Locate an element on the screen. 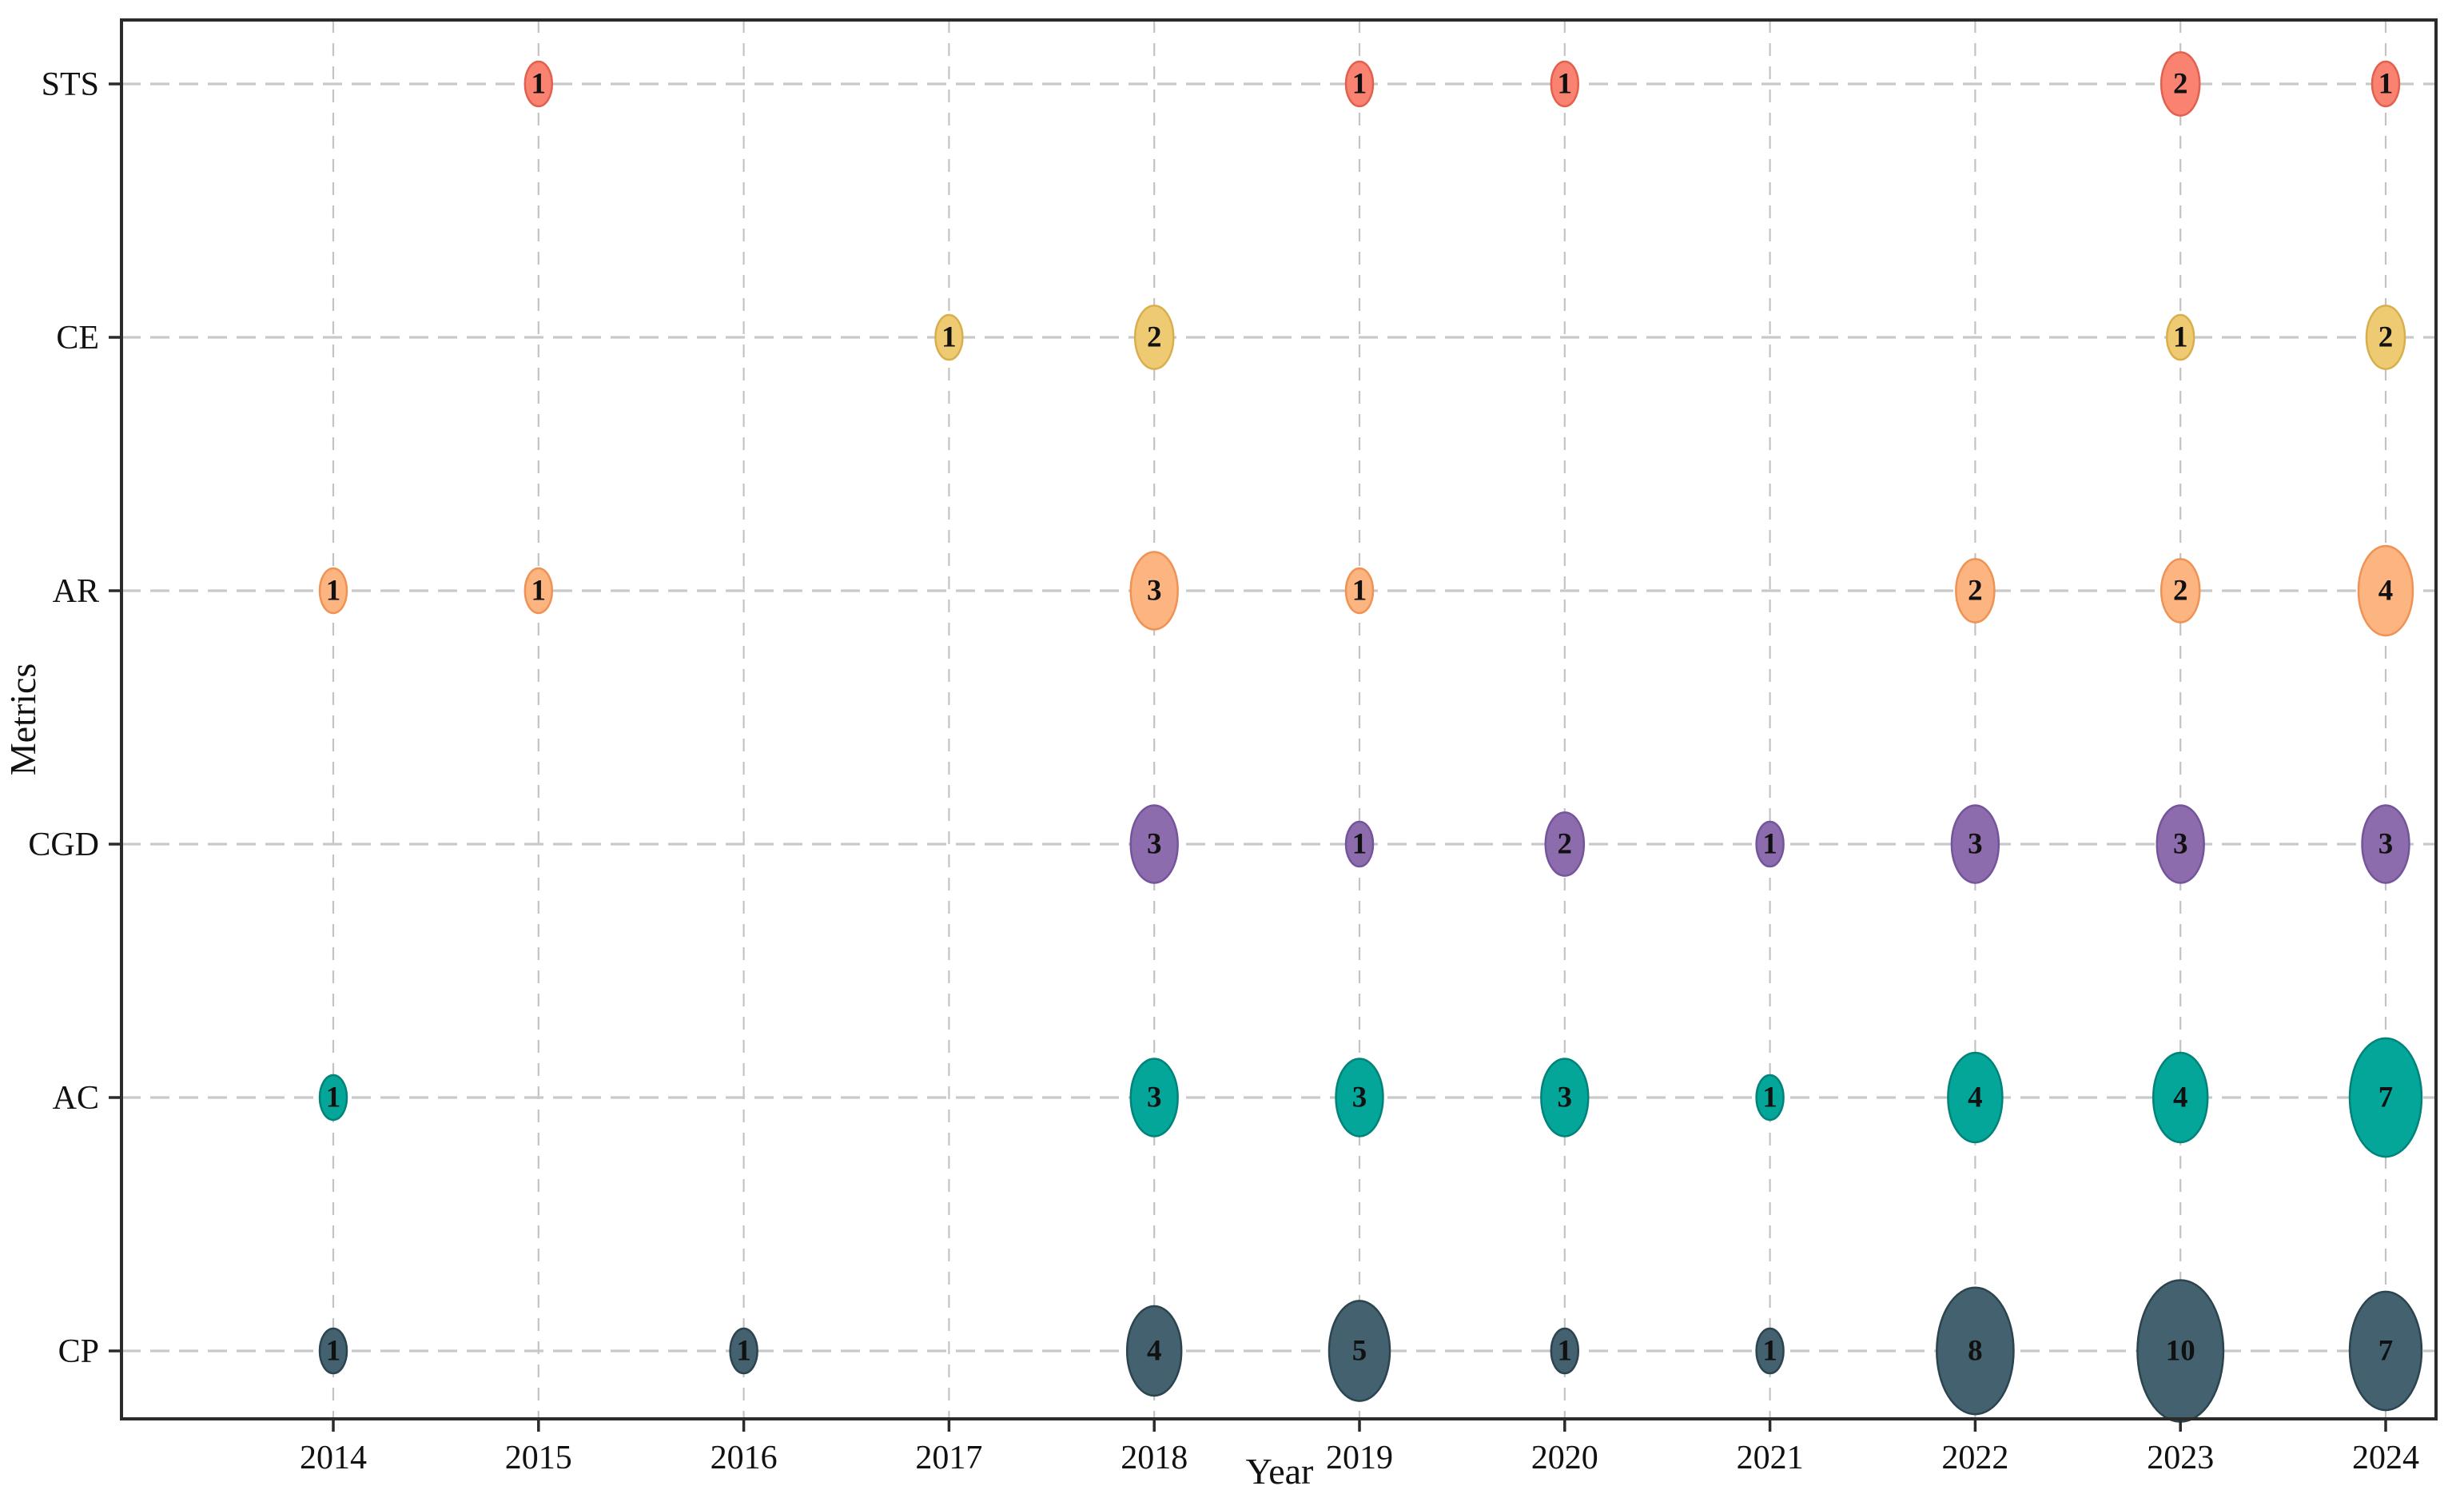 The width and height of the screenshot is (2464, 1498). bubble-value-AR-2019: 1 is located at coordinates (1359, 591).